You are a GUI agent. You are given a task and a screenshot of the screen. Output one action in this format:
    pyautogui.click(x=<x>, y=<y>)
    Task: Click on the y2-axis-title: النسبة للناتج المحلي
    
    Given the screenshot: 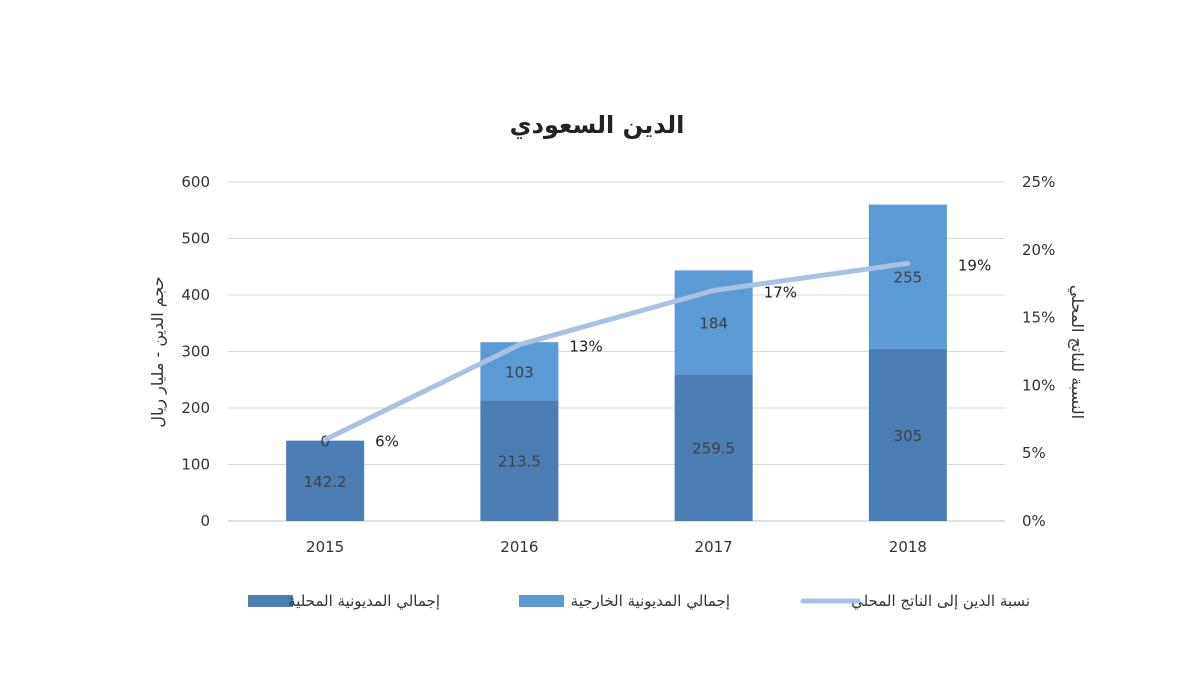 What is the action you would take?
    pyautogui.click(x=1077, y=352)
    